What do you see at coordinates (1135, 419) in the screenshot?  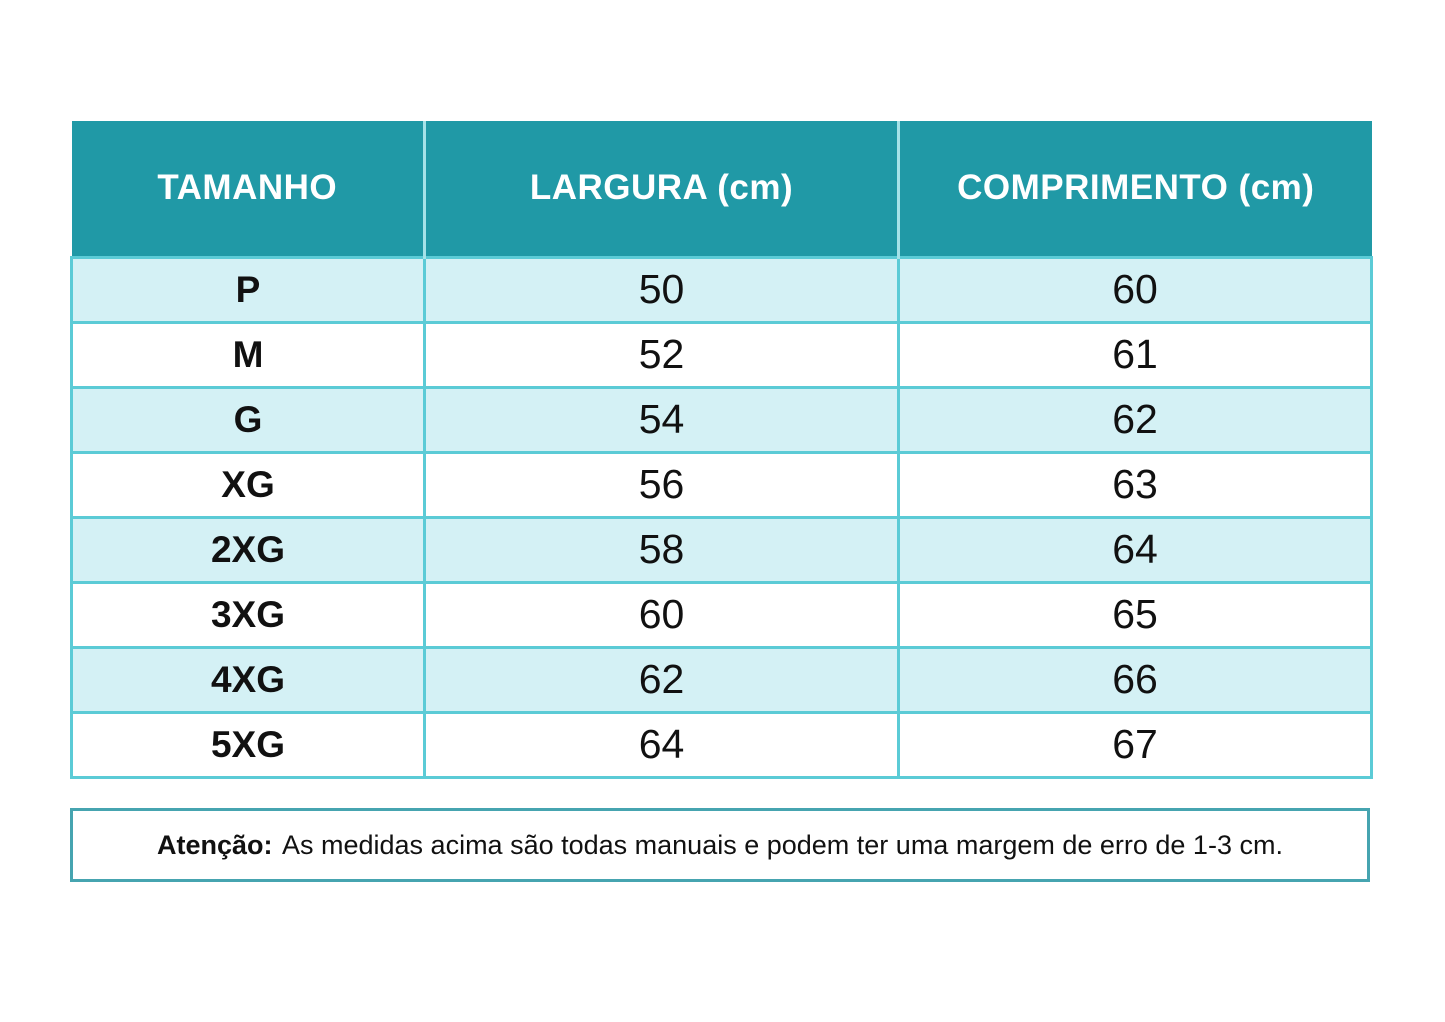 I see `comprimento-value: 62` at bounding box center [1135, 419].